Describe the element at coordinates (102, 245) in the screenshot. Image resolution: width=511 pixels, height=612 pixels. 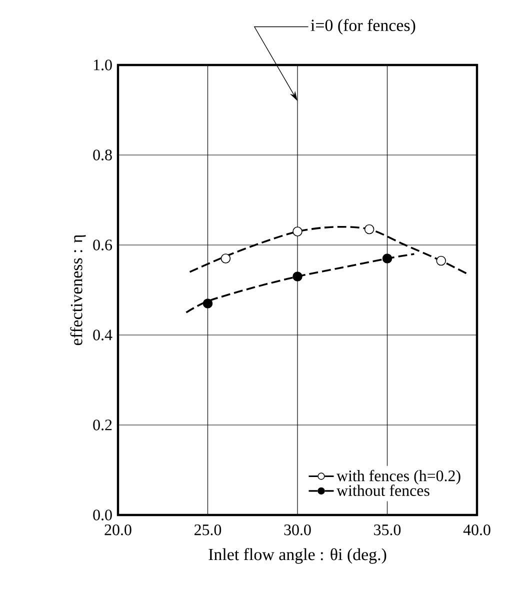
I see `y-tick-label: 0.6` at that location.